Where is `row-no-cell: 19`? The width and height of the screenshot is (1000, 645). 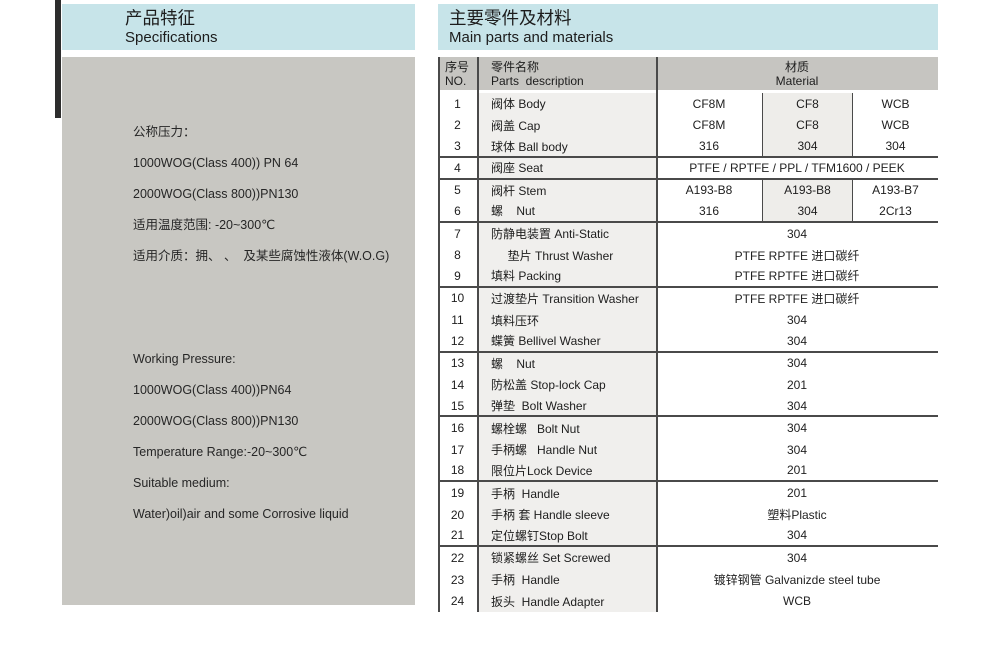
row-no-cell: 19 is located at coordinates (457, 493).